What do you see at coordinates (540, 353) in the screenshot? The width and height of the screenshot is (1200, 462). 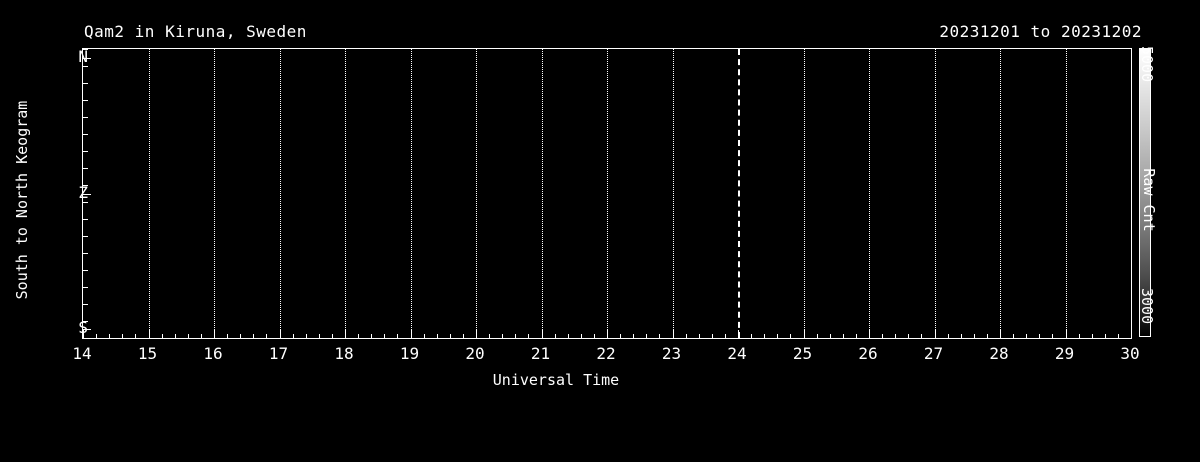 I see `x-axis-tick-label: 21` at bounding box center [540, 353].